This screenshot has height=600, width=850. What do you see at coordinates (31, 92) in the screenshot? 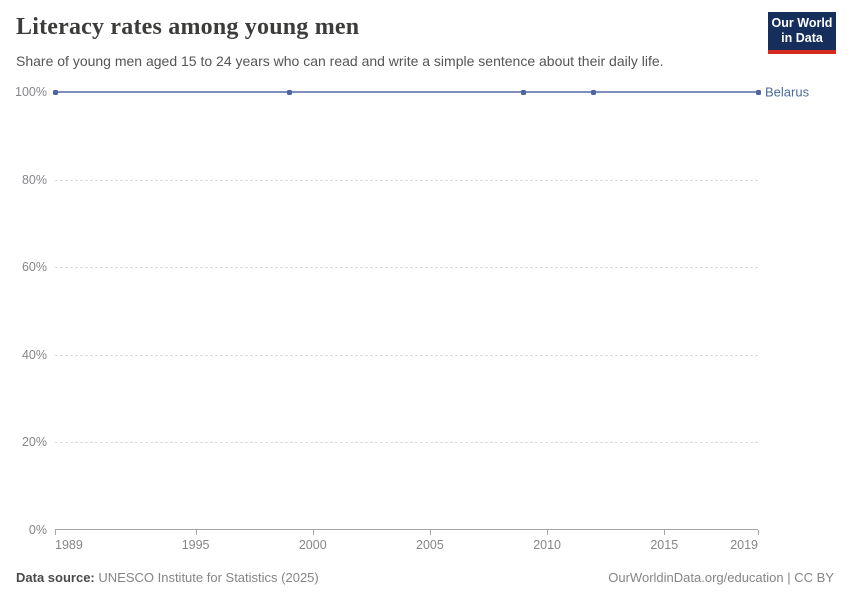
I see `y-tick-label-100: 100%` at bounding box center [31, 92].